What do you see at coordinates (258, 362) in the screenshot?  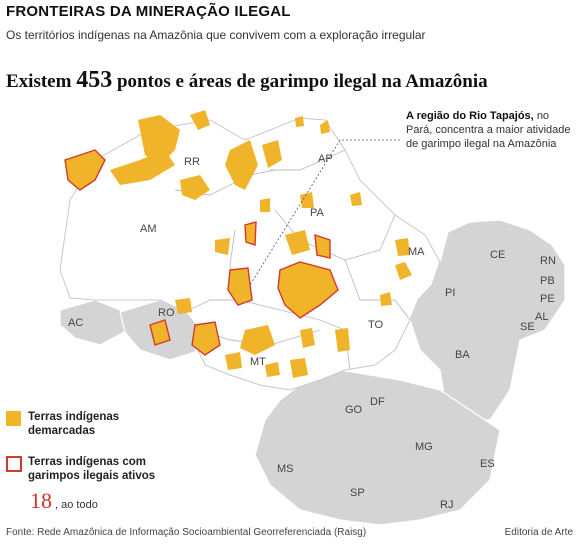 I see `state-label-mt: MT` at bounding box center [258, 362].